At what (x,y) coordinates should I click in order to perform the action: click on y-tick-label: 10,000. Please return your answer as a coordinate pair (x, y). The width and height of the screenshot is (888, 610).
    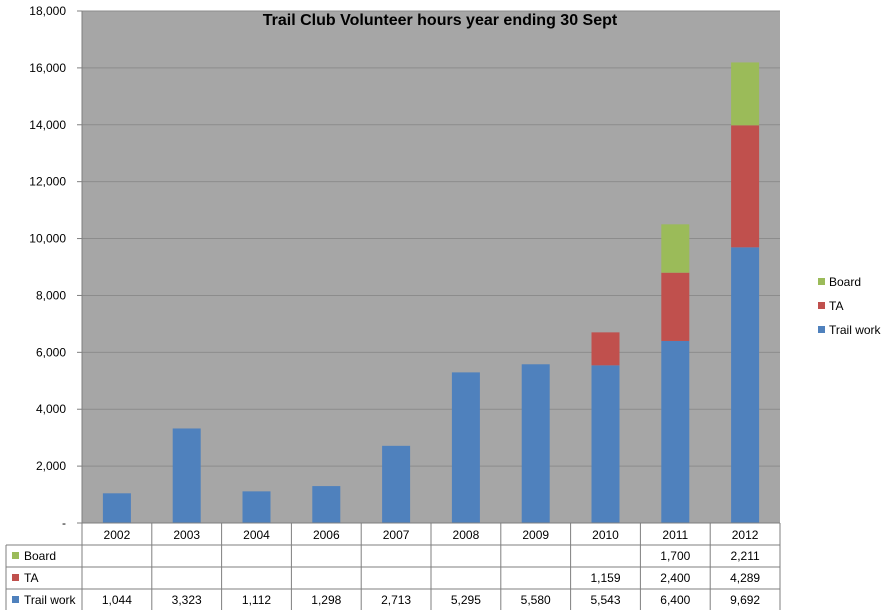
    Looking at the image, I should click on (47, 239).